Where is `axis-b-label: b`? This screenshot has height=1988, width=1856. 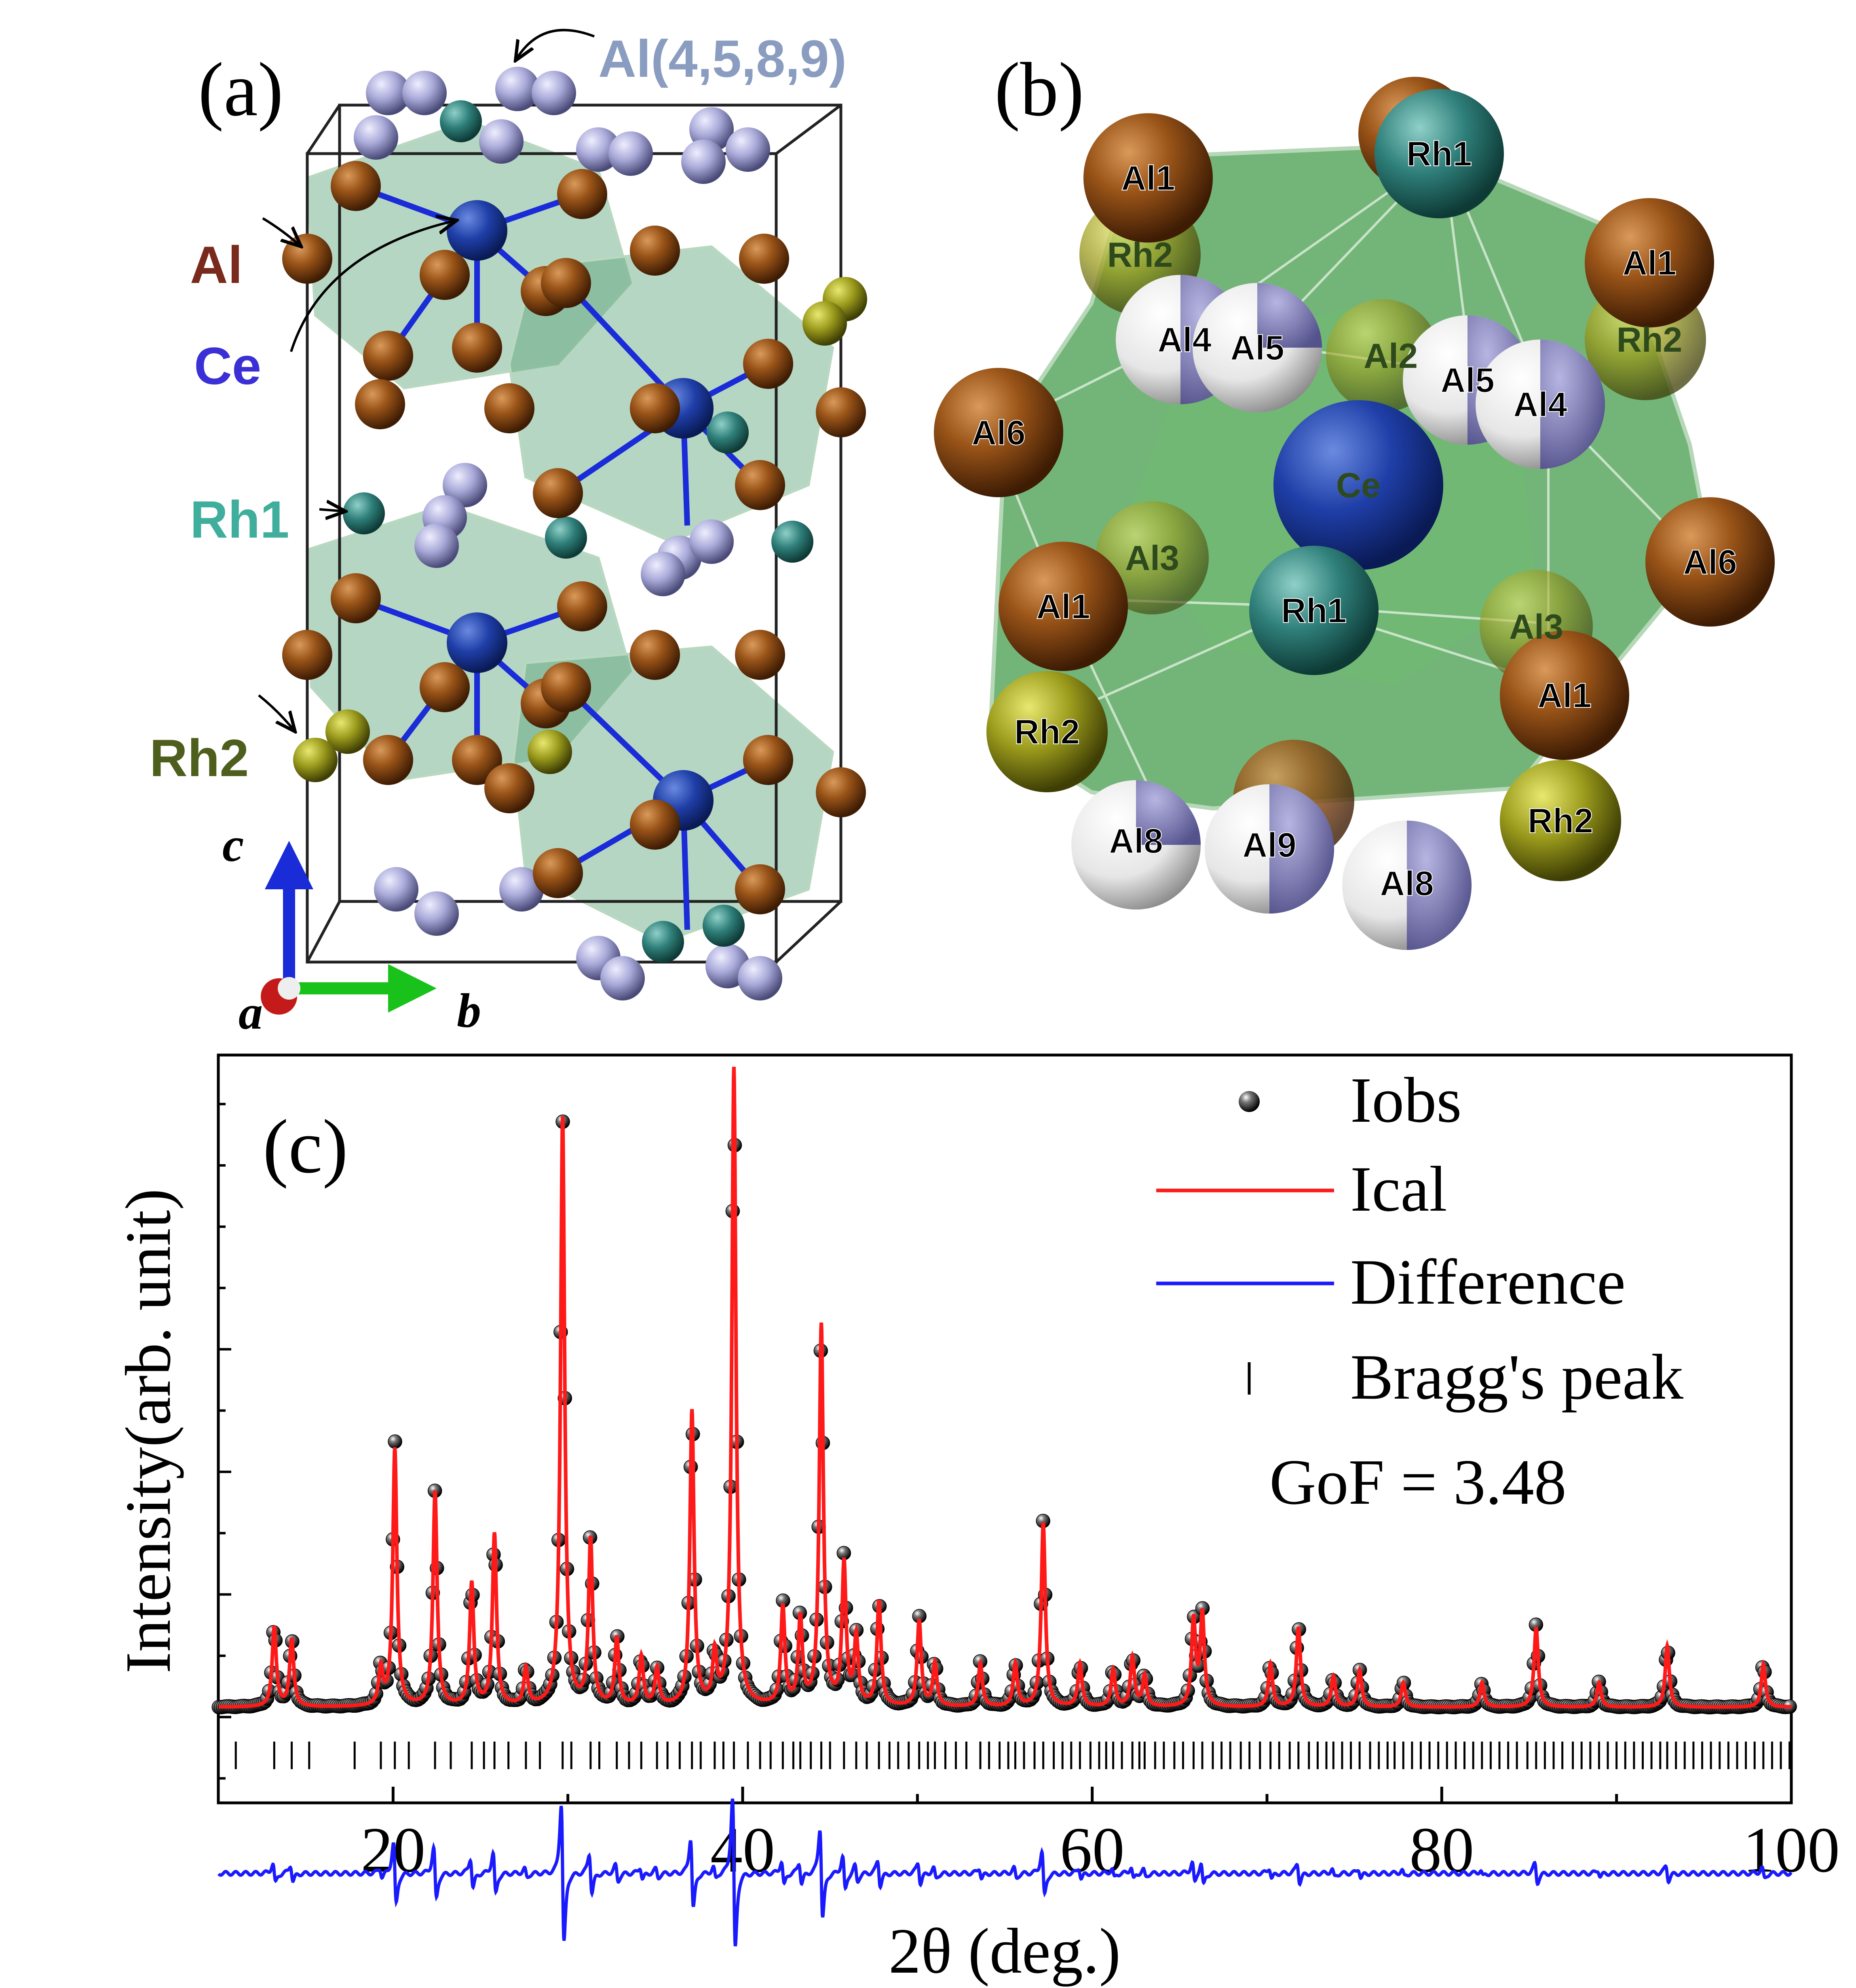
axis-b-label: b is located at coordinates (469, 1010).